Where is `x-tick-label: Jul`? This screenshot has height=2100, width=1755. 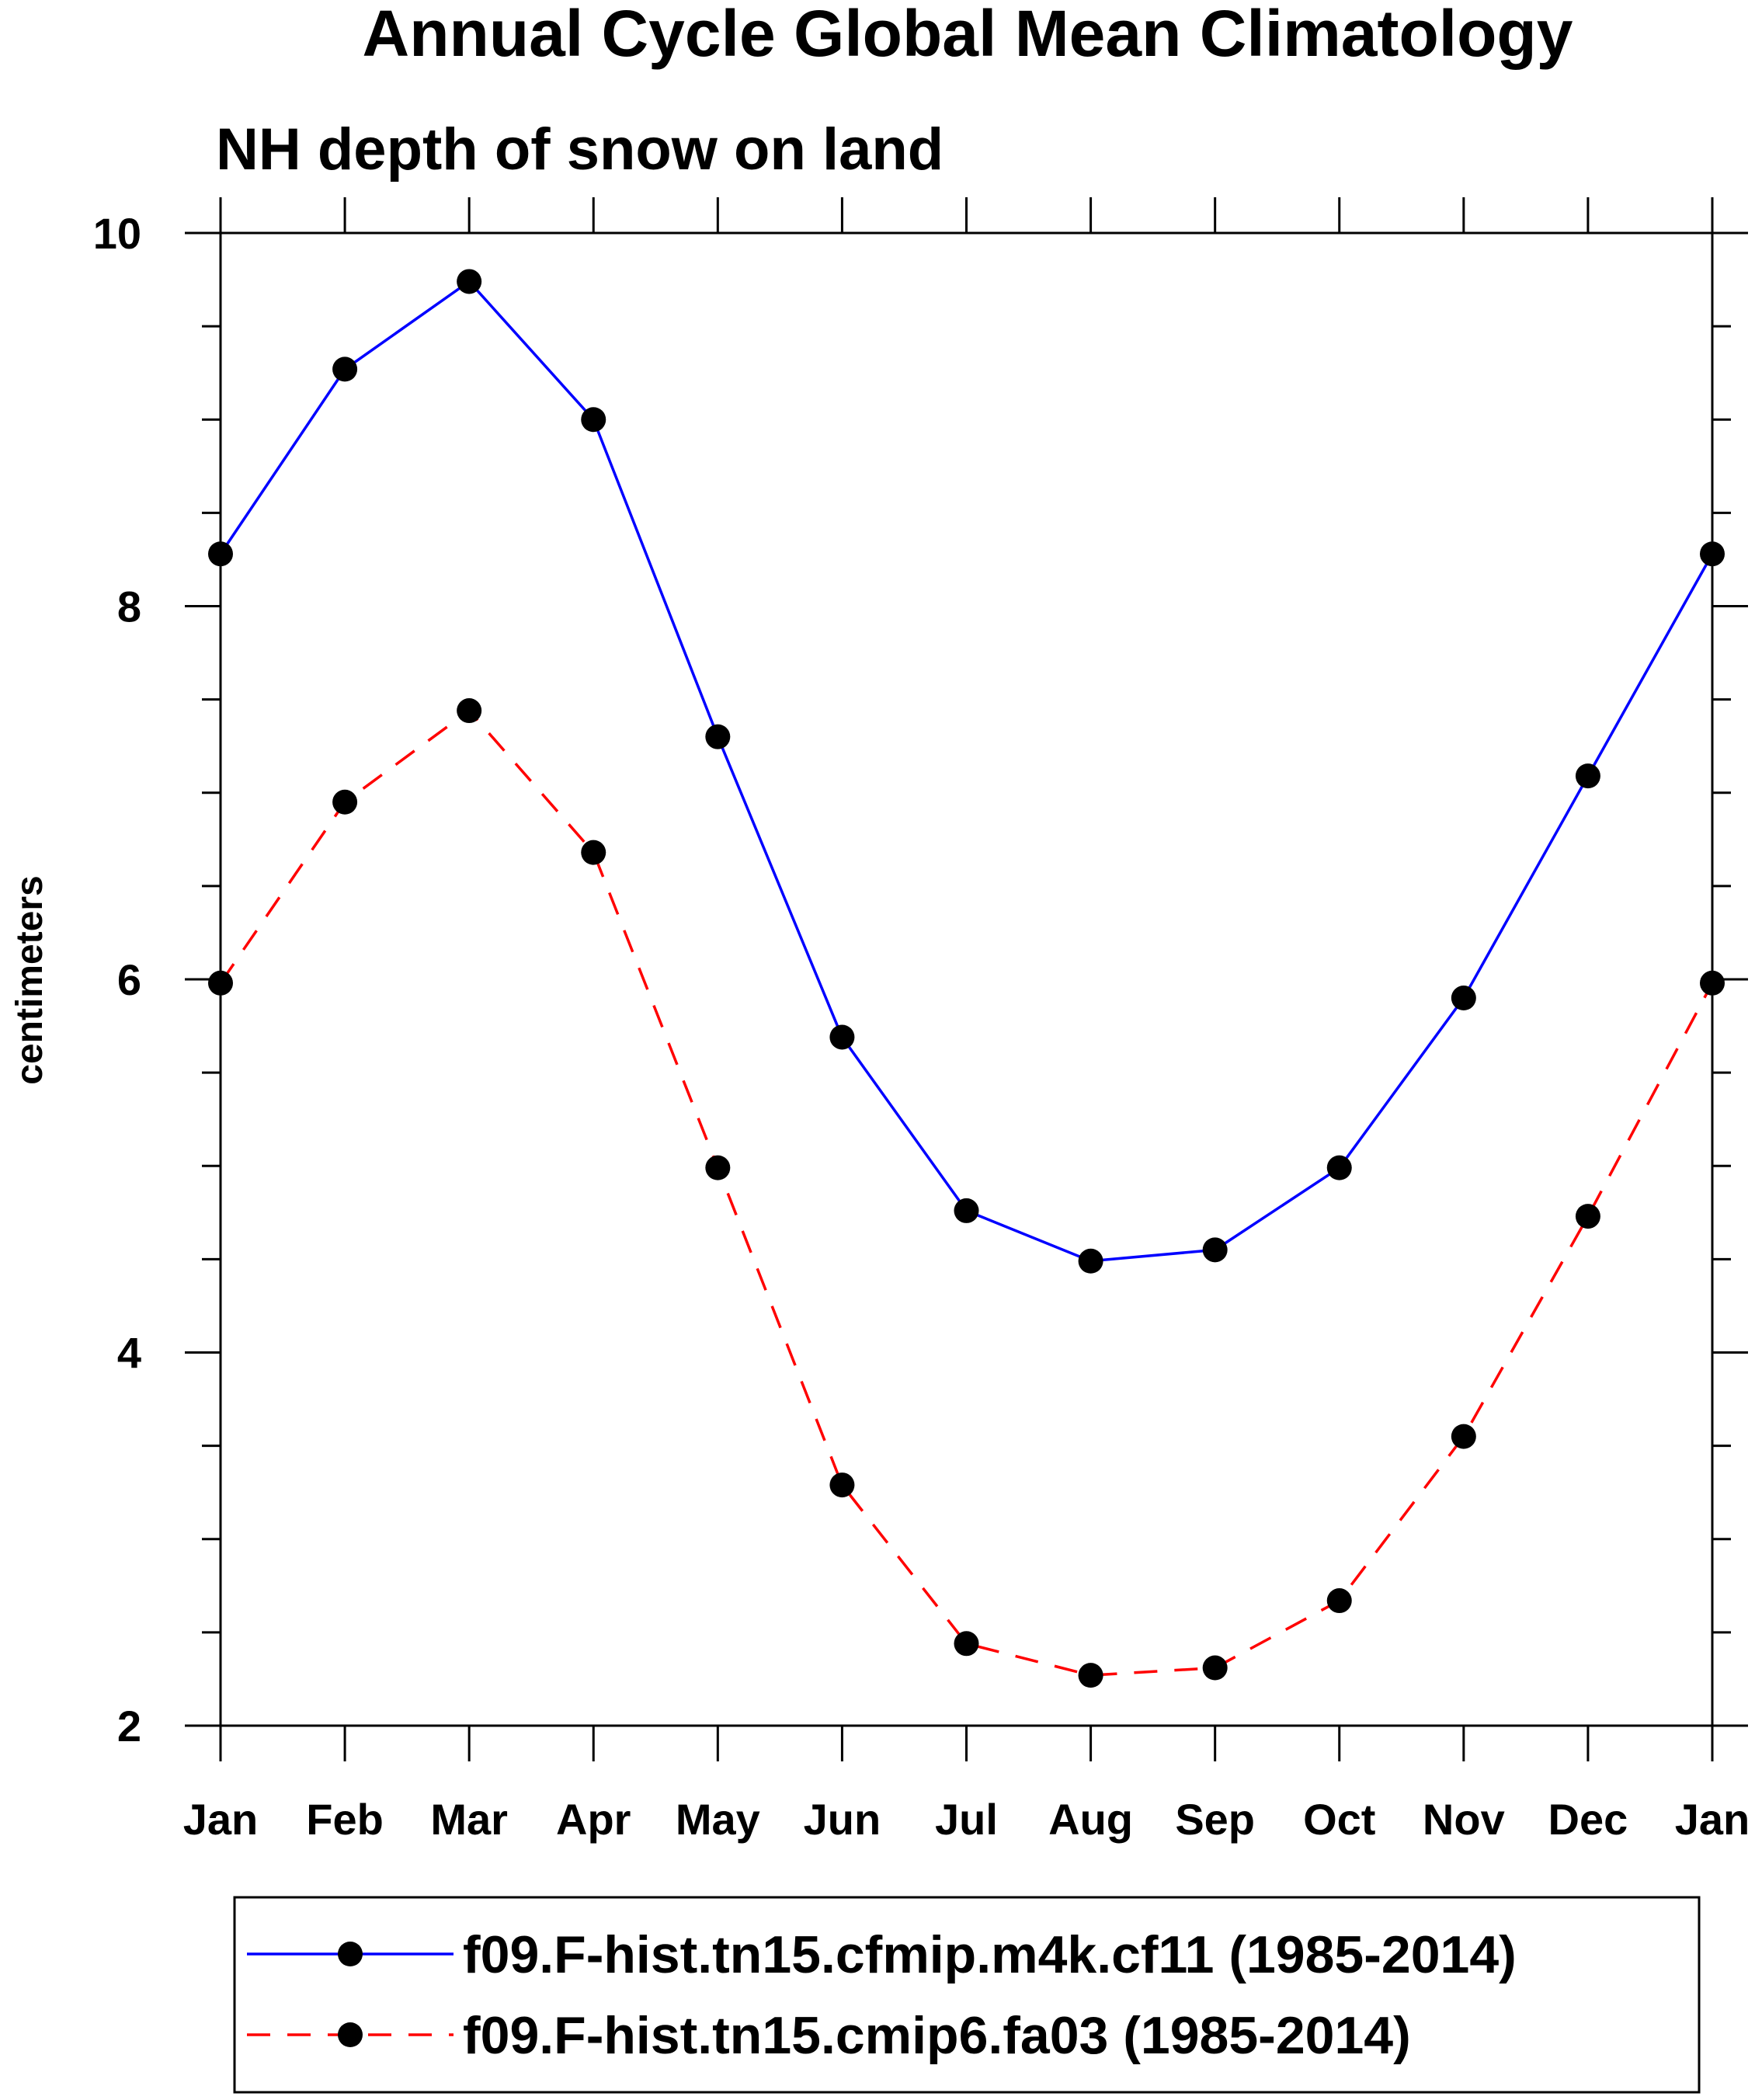
x-tick-label: Jul is located at coordinates (966, 1819).